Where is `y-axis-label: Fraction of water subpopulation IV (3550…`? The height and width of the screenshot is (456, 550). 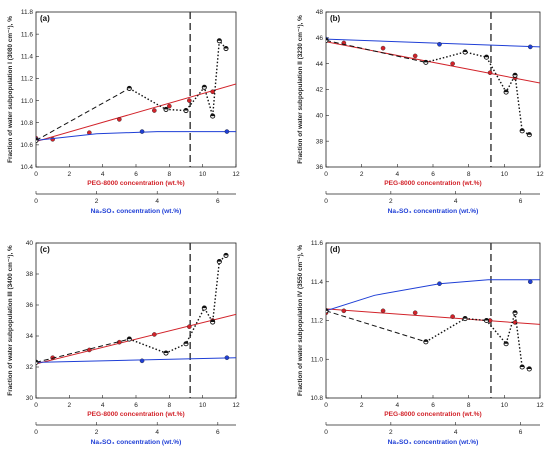 y-axis-label: Fraction of water subpopulation IV (3550… is located at coordinates (300, 320).